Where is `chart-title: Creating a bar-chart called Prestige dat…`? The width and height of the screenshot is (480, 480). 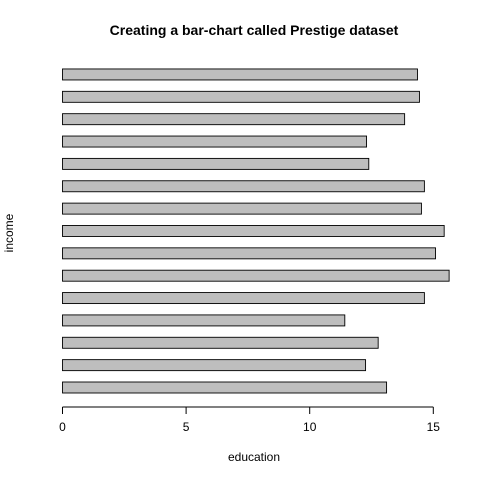 chart-title: Creating a bar-chart called Prestige dat… is located at coordinates (254, 30).